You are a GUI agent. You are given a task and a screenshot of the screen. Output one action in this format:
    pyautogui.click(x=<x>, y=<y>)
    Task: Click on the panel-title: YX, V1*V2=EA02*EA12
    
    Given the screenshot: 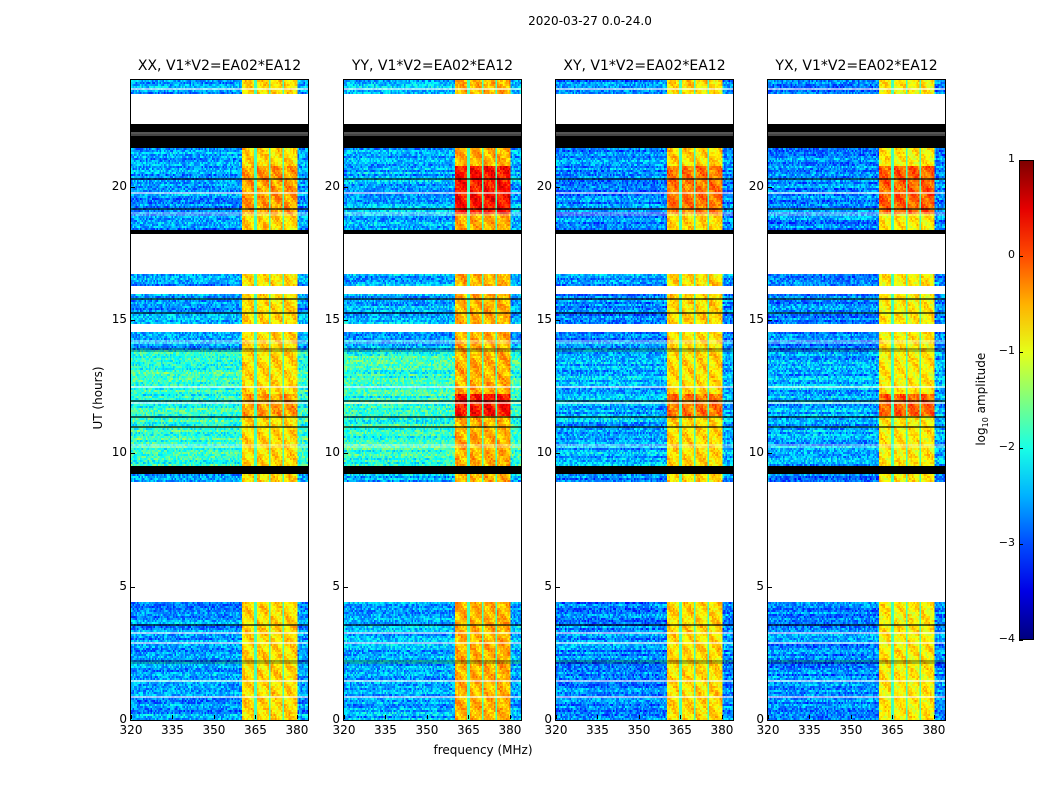 What is the action you would take?
    pyautogui.click(x=856, y=66)
    